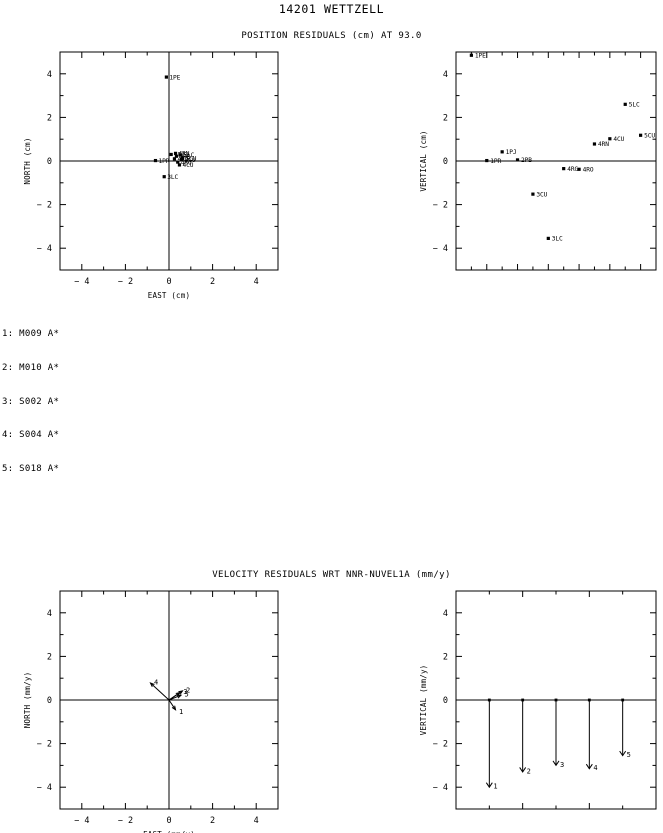 The height and width of the screenshot is (833, 663). I want to click on data-point-label: 4RN, so click(184, 154).